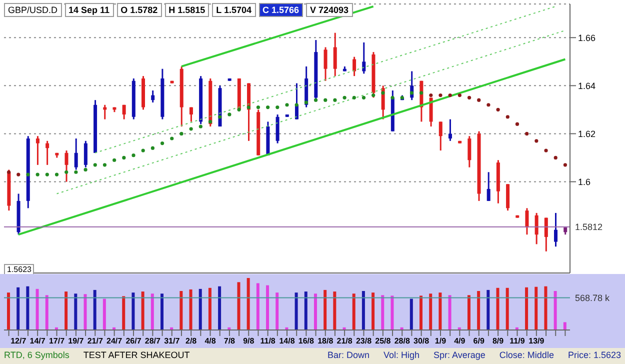 This screenshot has width=625, height=364. What do you see at coordinates (76, 341) in the screenshot?
I see `x-tick-label: 19/7` at bounding box center [76, 341].